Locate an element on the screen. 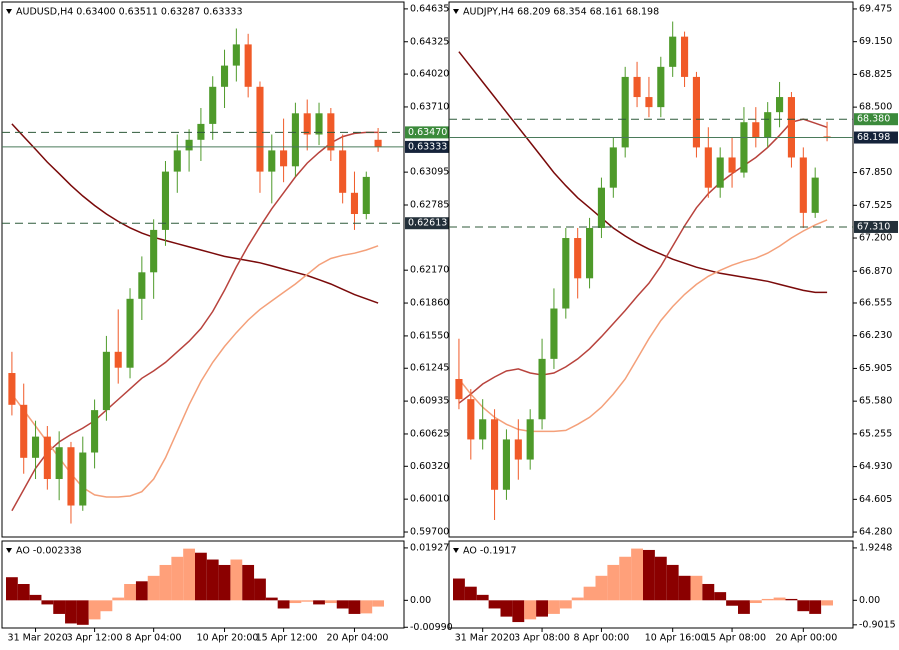 The width and height of the screenshot is (899, 650). y-tick-label: 0.63095 is located at coordinates (429, 172).